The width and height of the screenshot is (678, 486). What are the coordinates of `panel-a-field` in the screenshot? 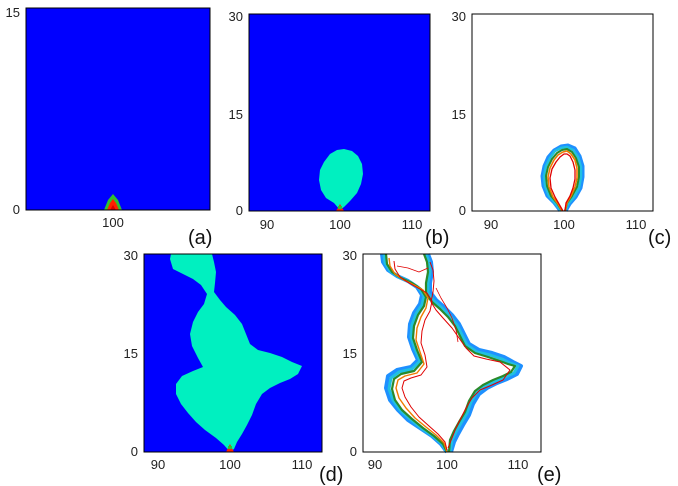 It's located at (118, 109).